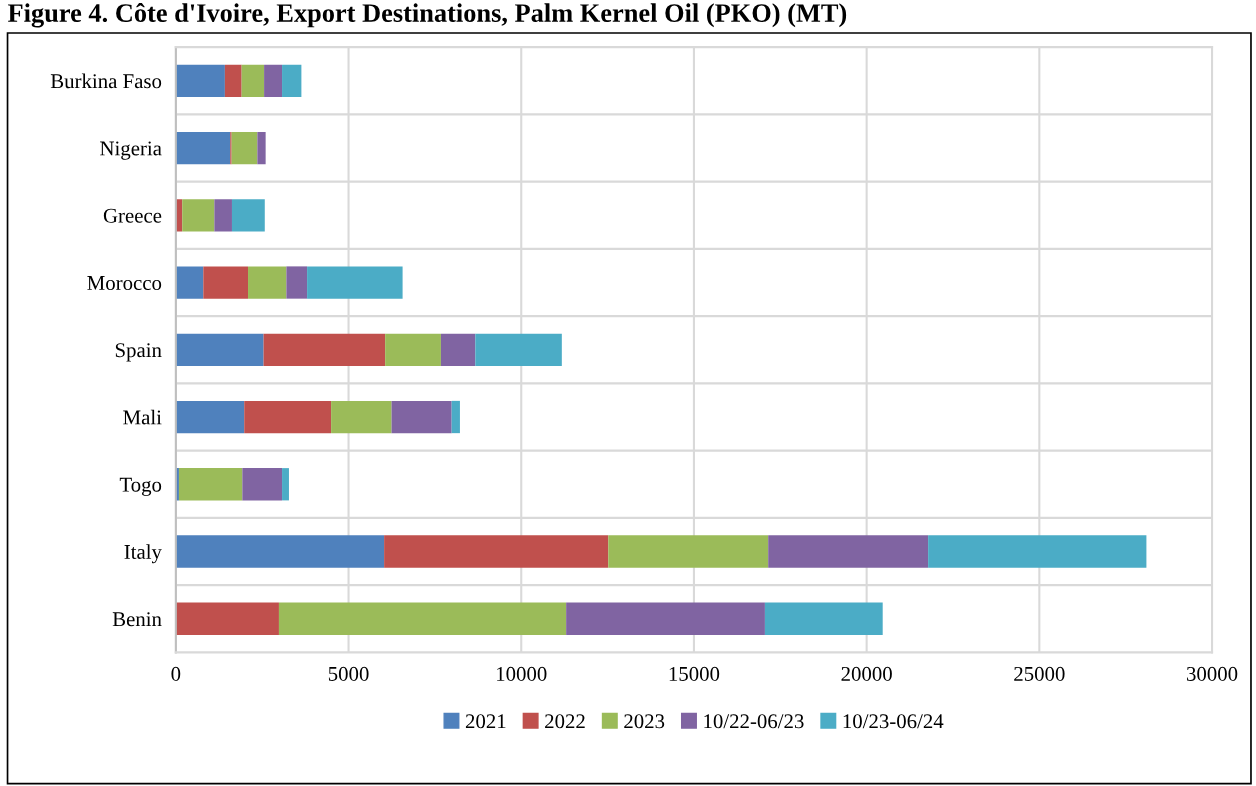 Image resolution: width=1256 pixels, height=786 pixels. What do you see at coordinates (132, 215) in the screenshot?
I see `y-tick-label: Greece` at bounding box center [132, 215].